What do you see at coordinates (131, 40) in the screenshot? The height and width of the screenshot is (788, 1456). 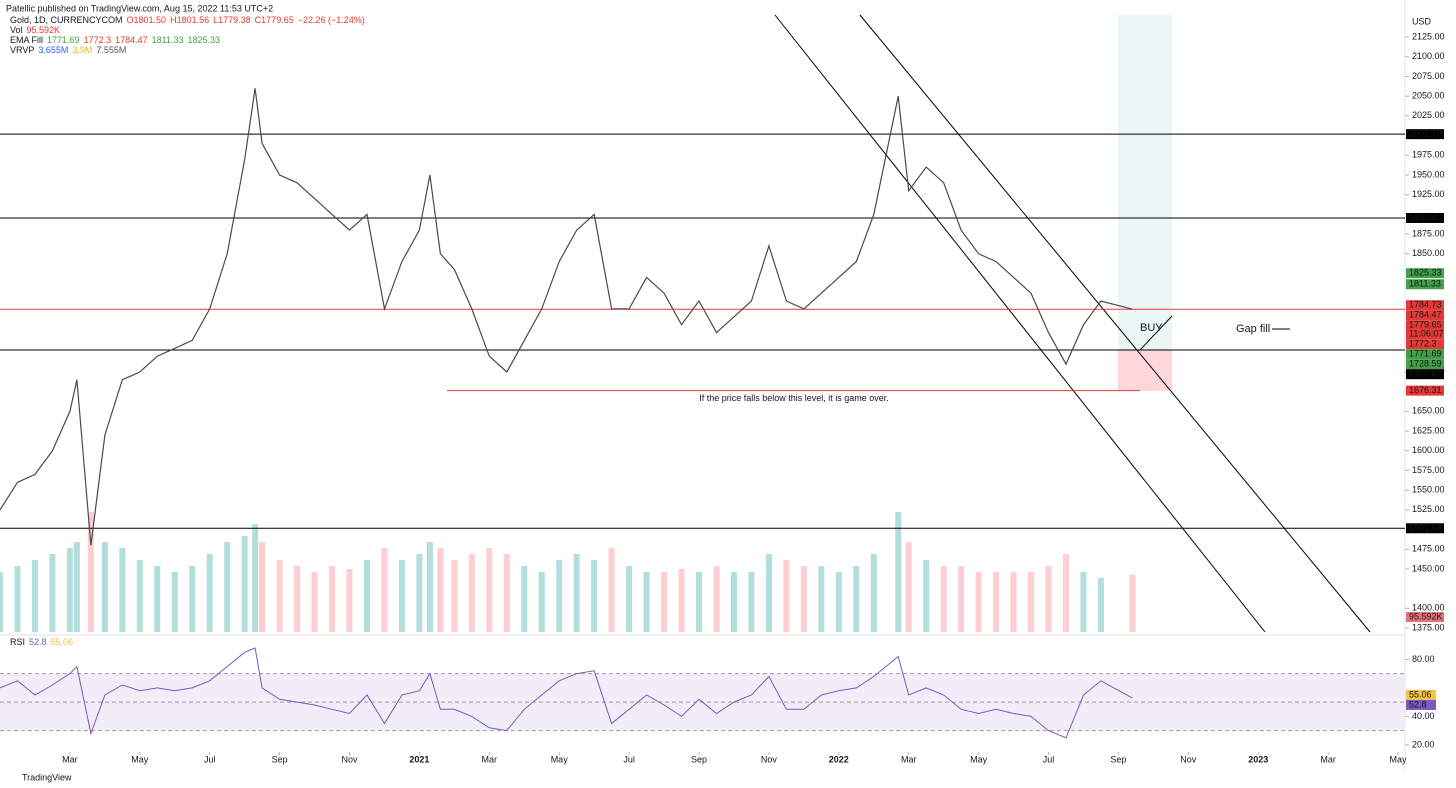 I see `legend-value: 1784.47` at bounding box center [131, 40].